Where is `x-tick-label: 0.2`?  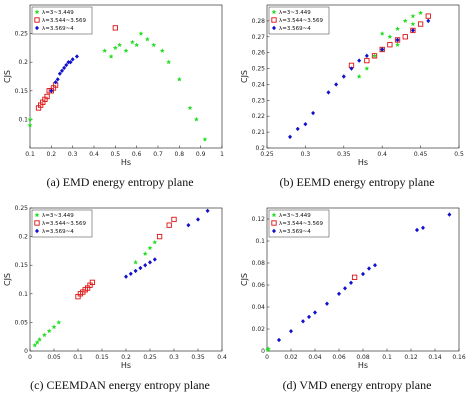 x-tick-label: 0.2 is located at coordinates (52, 154).